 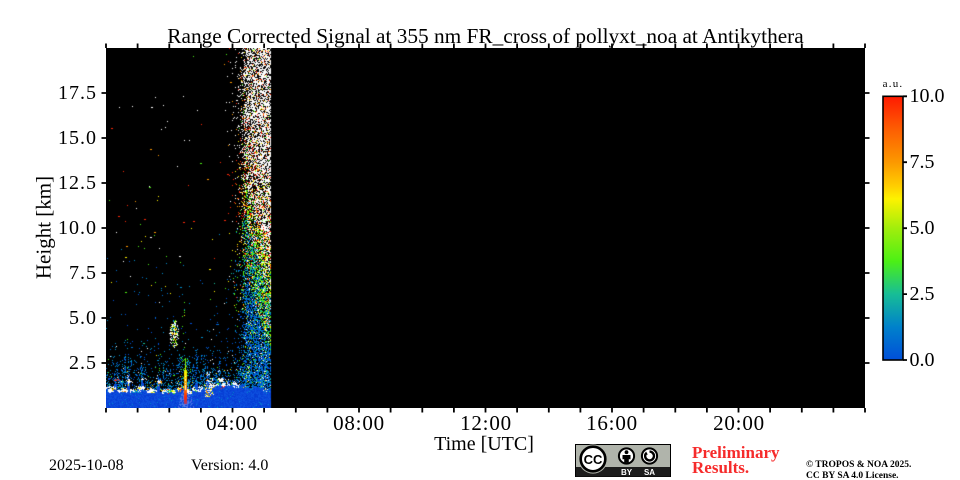 I want to click on svg-text: BY, so click(x=627, y=472).